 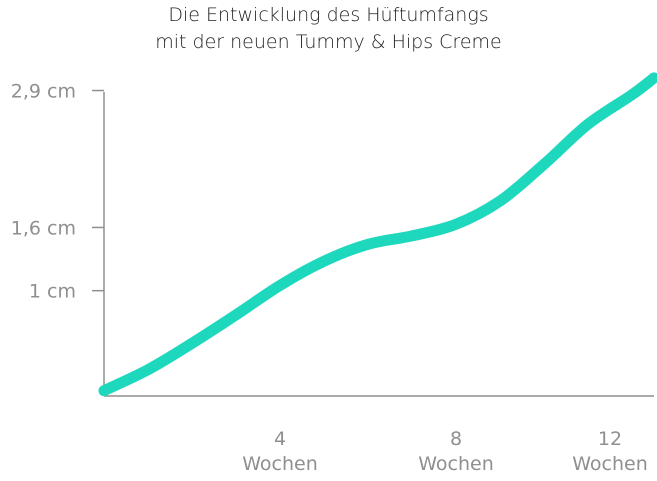 What do you see at coordinates (52, 292) in the screenshot?
I see `y-tick-label: 1 cm` at bounding box center [52, 292].